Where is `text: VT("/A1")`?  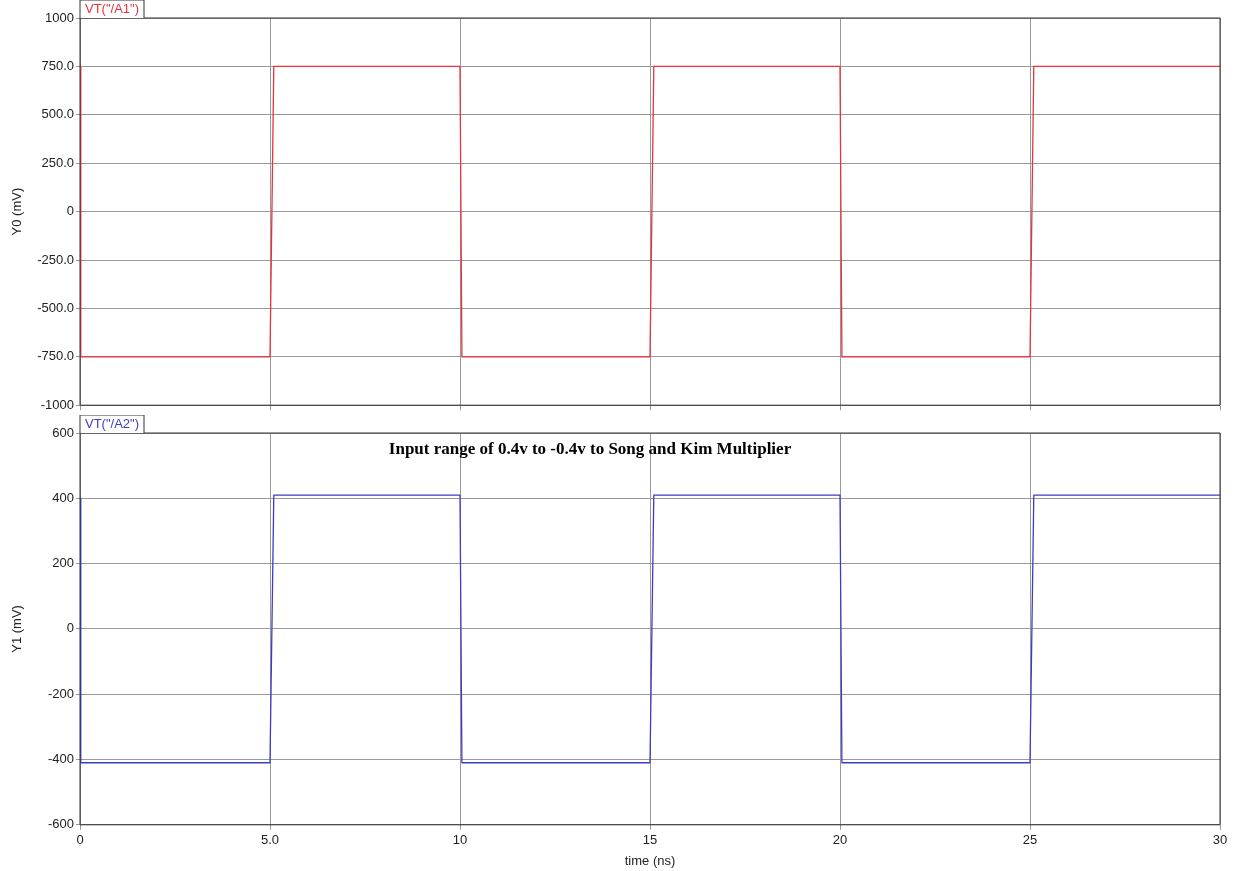 text: VT("/A1") is located at coordinates (112, 8).